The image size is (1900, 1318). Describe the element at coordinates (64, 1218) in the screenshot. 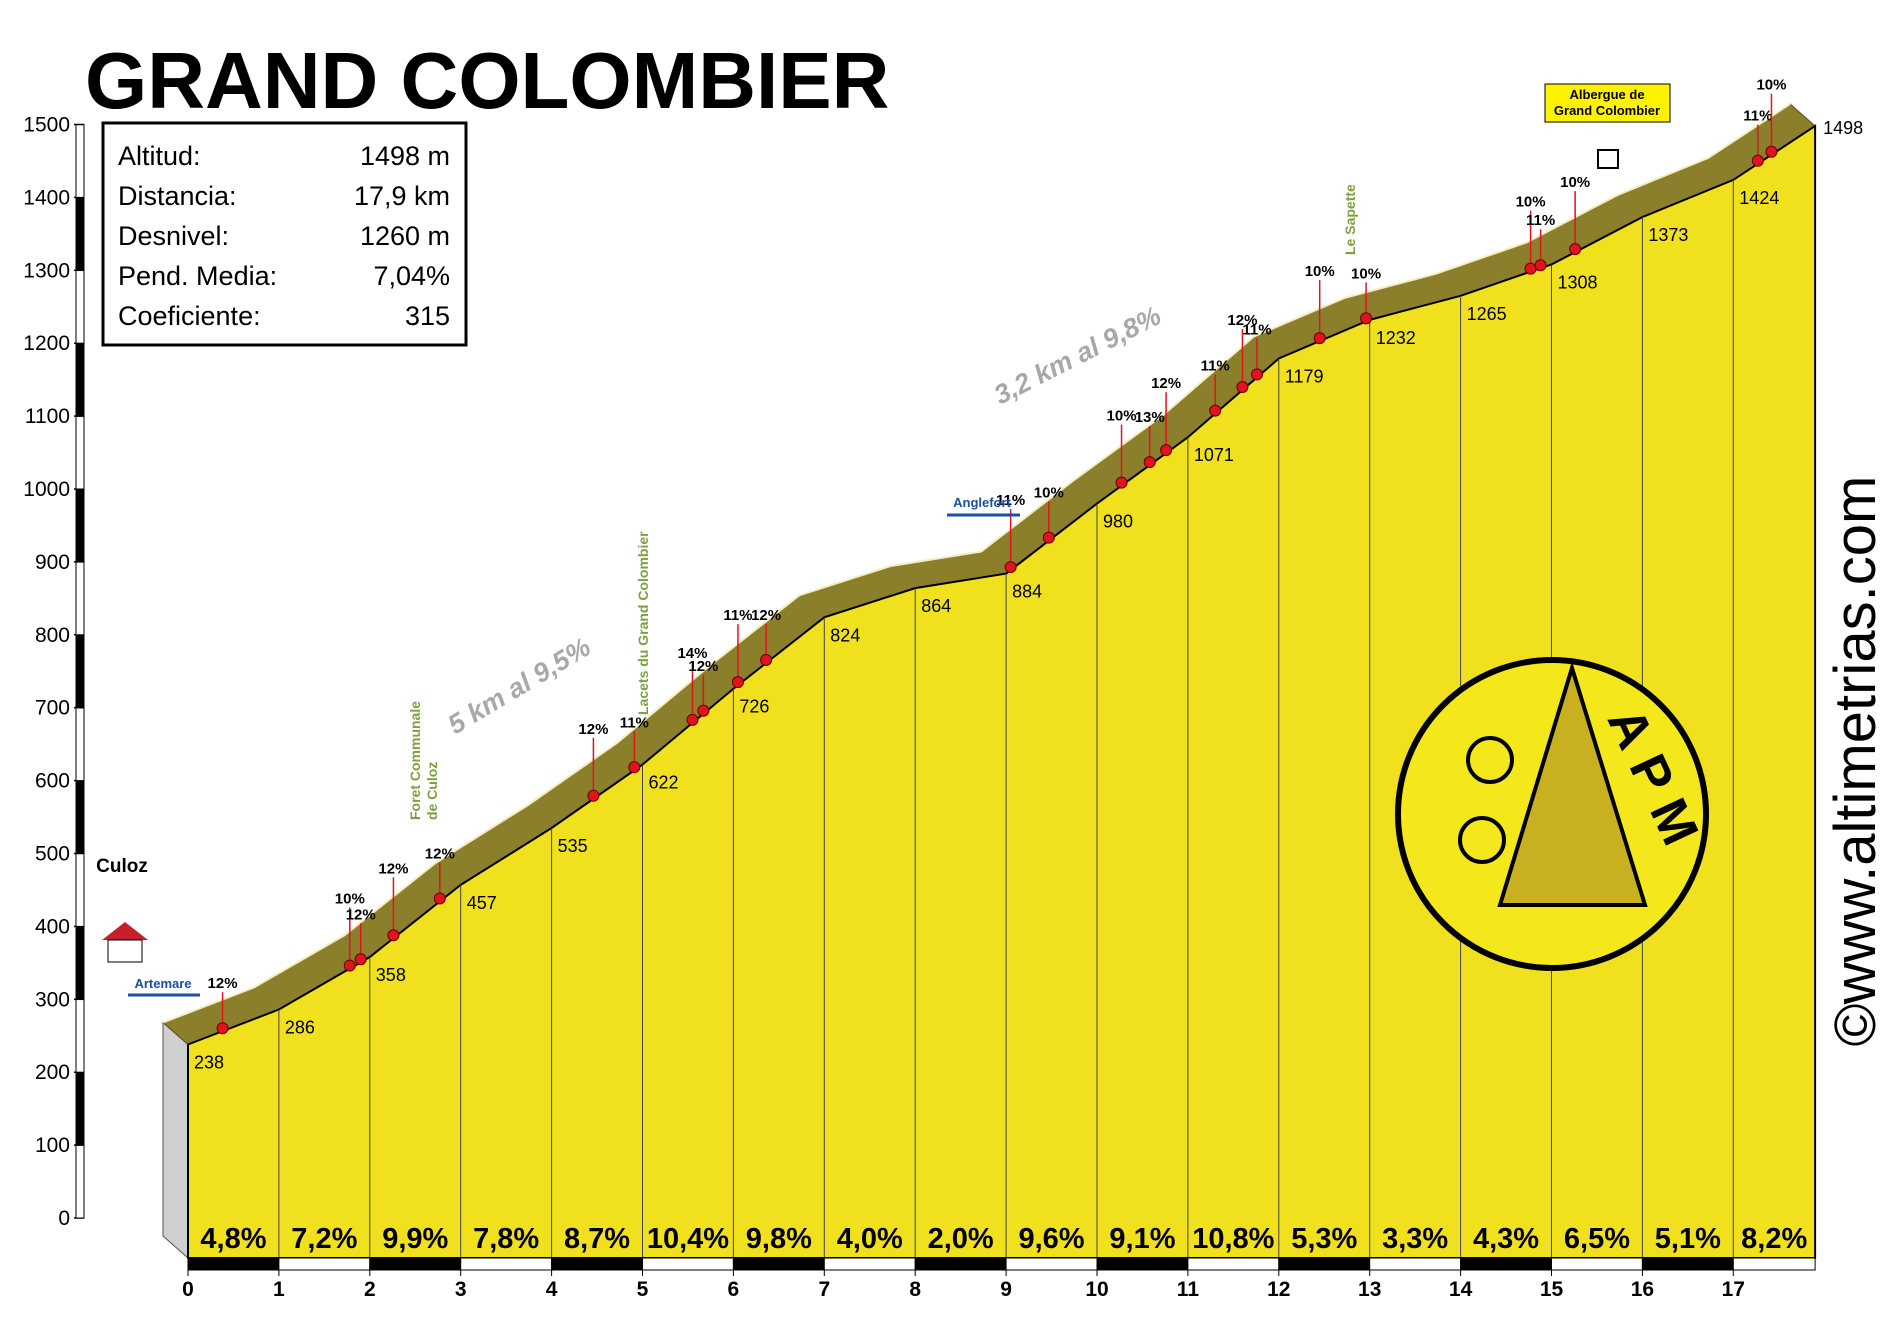

I see `y-tick-label: 0` at that location.